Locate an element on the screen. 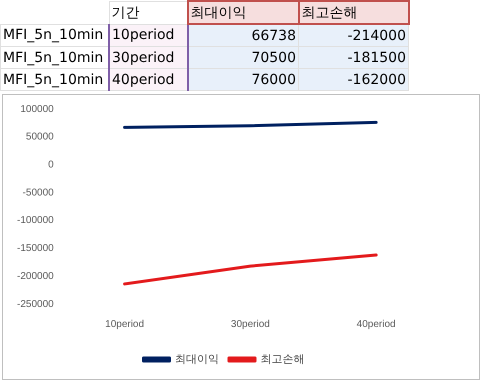  text: 10period is located at coordinates (148, 35).